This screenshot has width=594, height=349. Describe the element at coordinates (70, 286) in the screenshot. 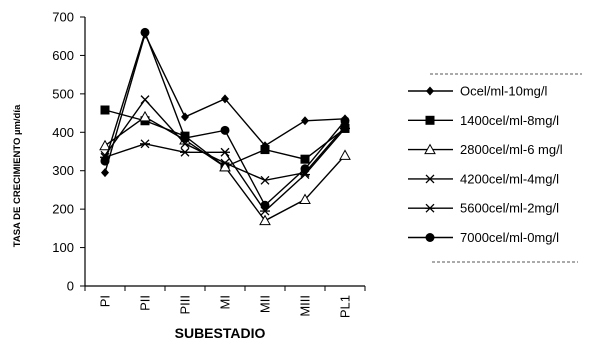

I see `y-tick-label: 0` at that location.